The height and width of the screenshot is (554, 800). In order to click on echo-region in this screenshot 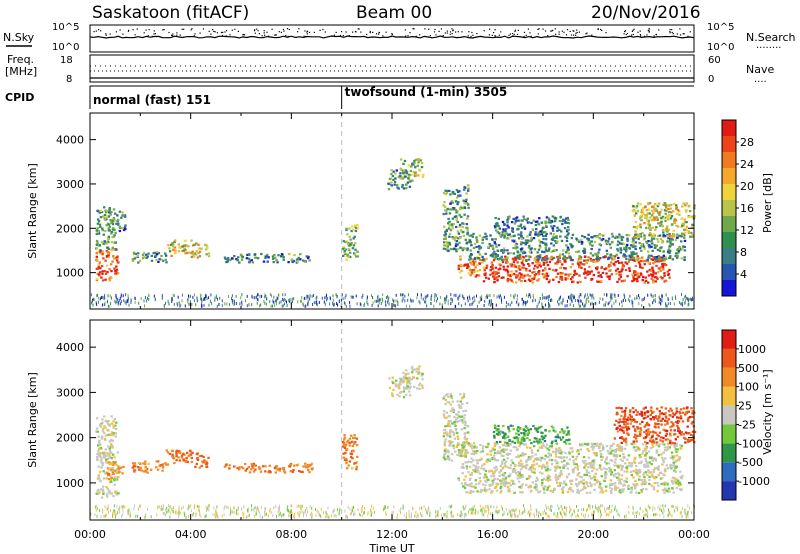, I will do `click(400, 387)`.